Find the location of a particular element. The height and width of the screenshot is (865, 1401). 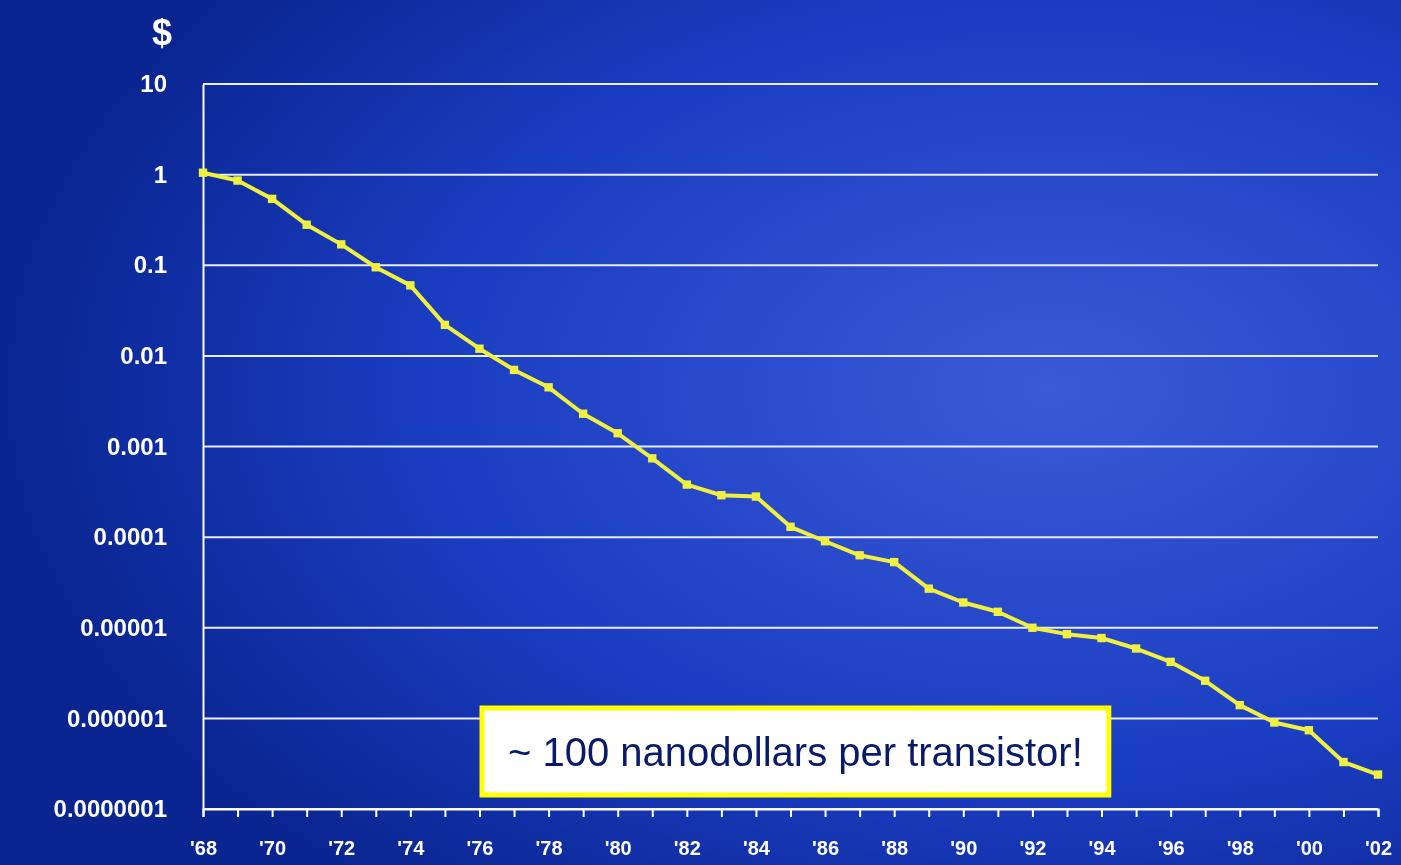

x-tick-label: '82 is located at coordinates (687, 848).